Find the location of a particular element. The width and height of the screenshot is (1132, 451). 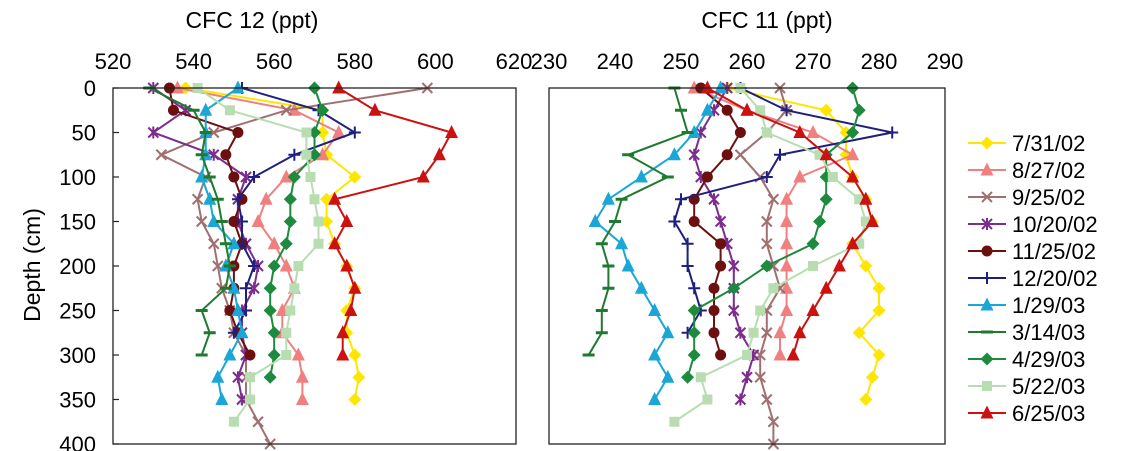

legend-item: 12/20/02 is located at coordinates (1033, 278).